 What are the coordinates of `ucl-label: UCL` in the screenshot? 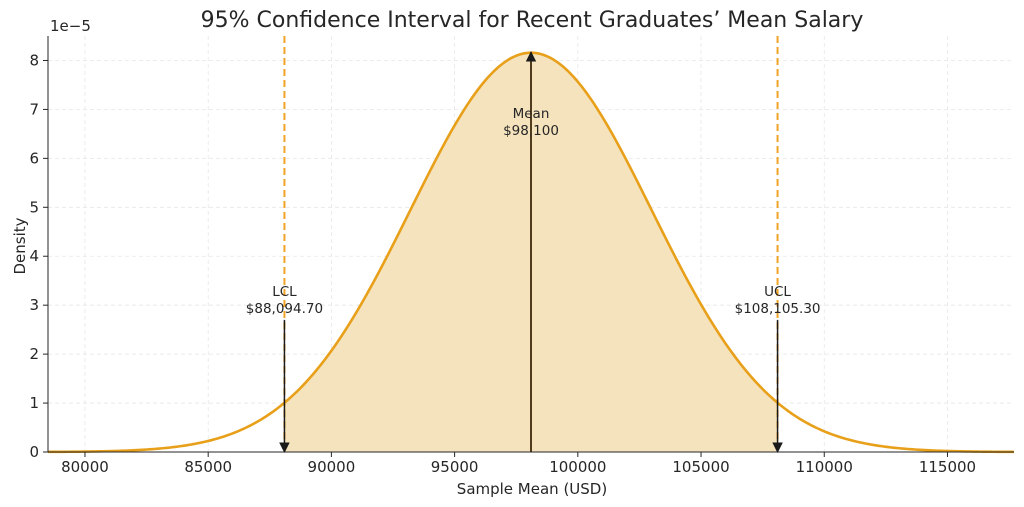 It's located at (777, 292).